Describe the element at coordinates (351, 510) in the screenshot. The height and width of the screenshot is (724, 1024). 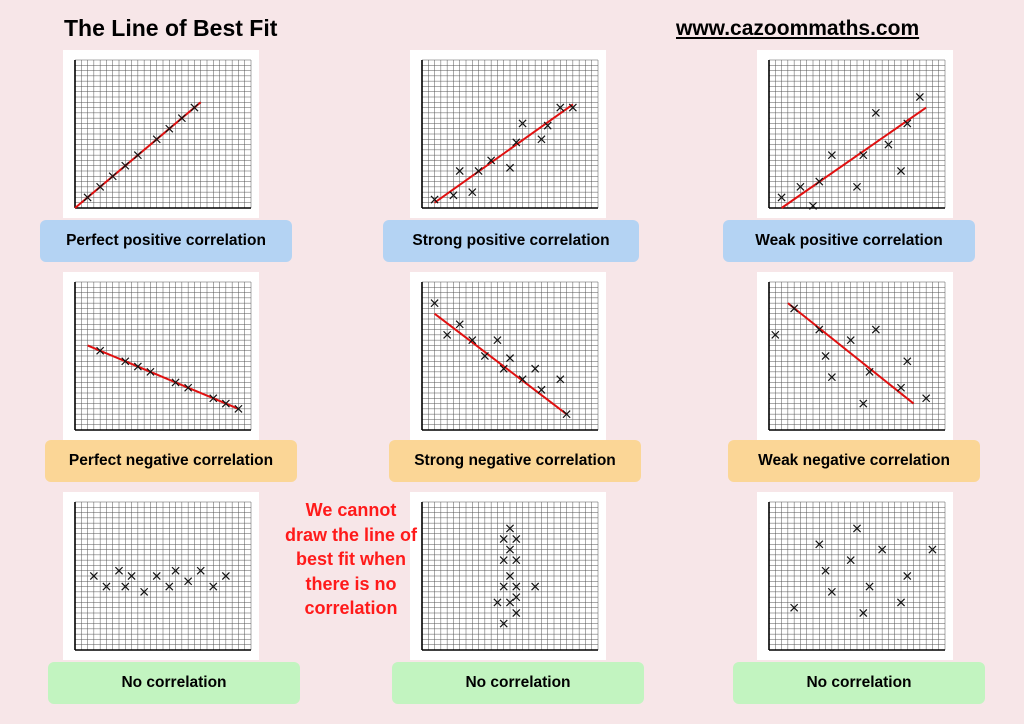
I see `note-line: We cannot` at that location.